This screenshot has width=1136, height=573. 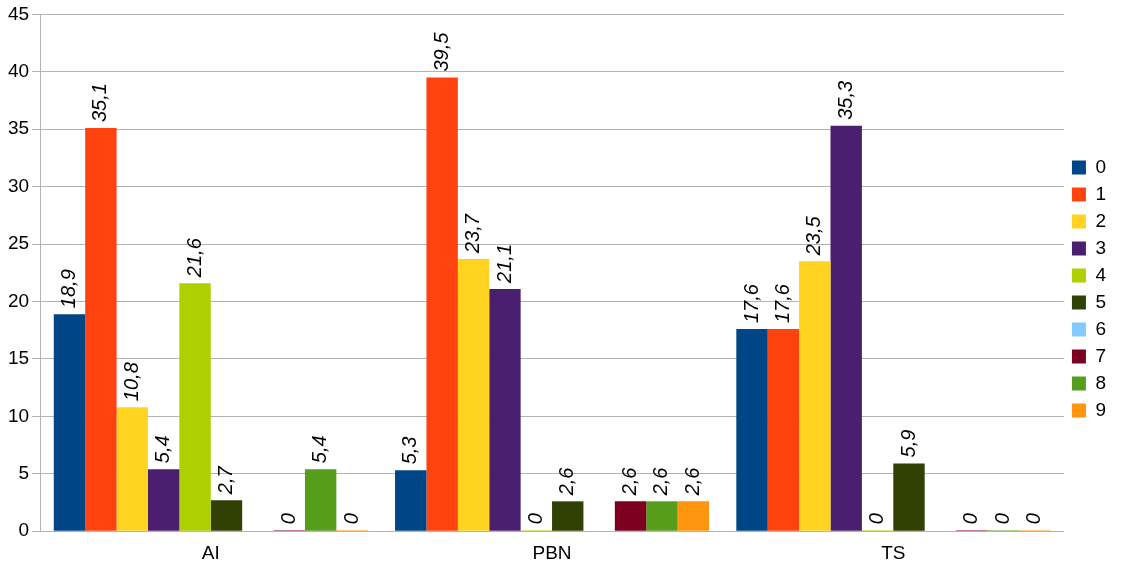 I want to click on legend-label: 0, so click(x=1101, y=166).